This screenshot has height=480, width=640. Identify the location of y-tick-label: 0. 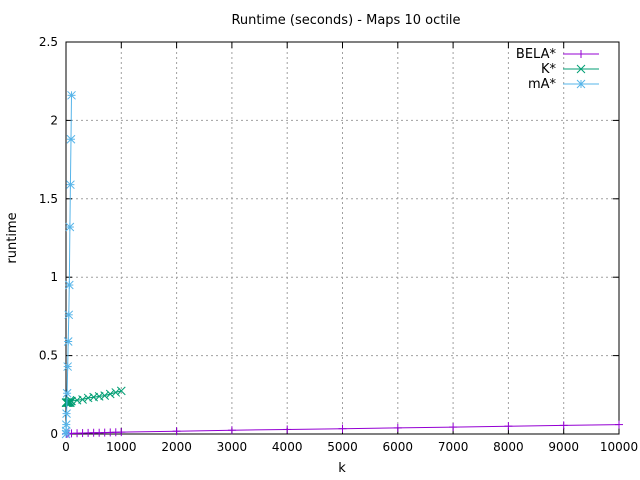
(54, 434).